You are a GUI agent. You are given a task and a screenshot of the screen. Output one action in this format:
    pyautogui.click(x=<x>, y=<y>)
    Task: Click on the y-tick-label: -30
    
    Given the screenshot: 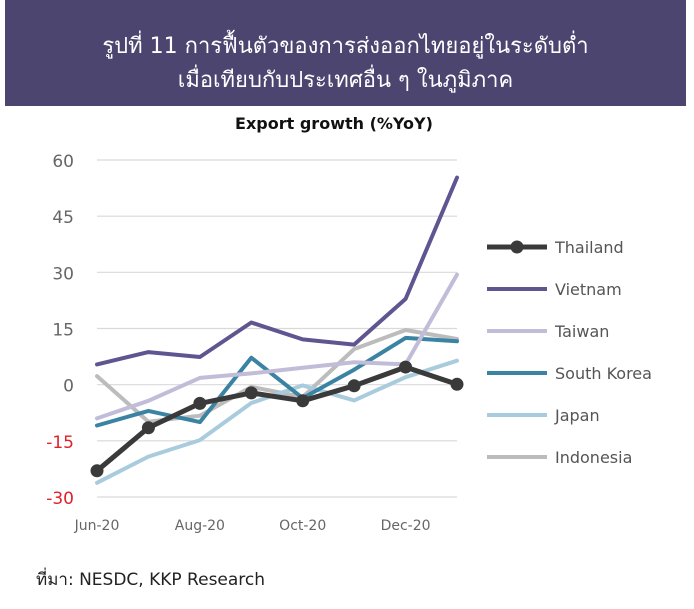 What is the action you would take?
    pyautogui.click(x=60, y=499)
    